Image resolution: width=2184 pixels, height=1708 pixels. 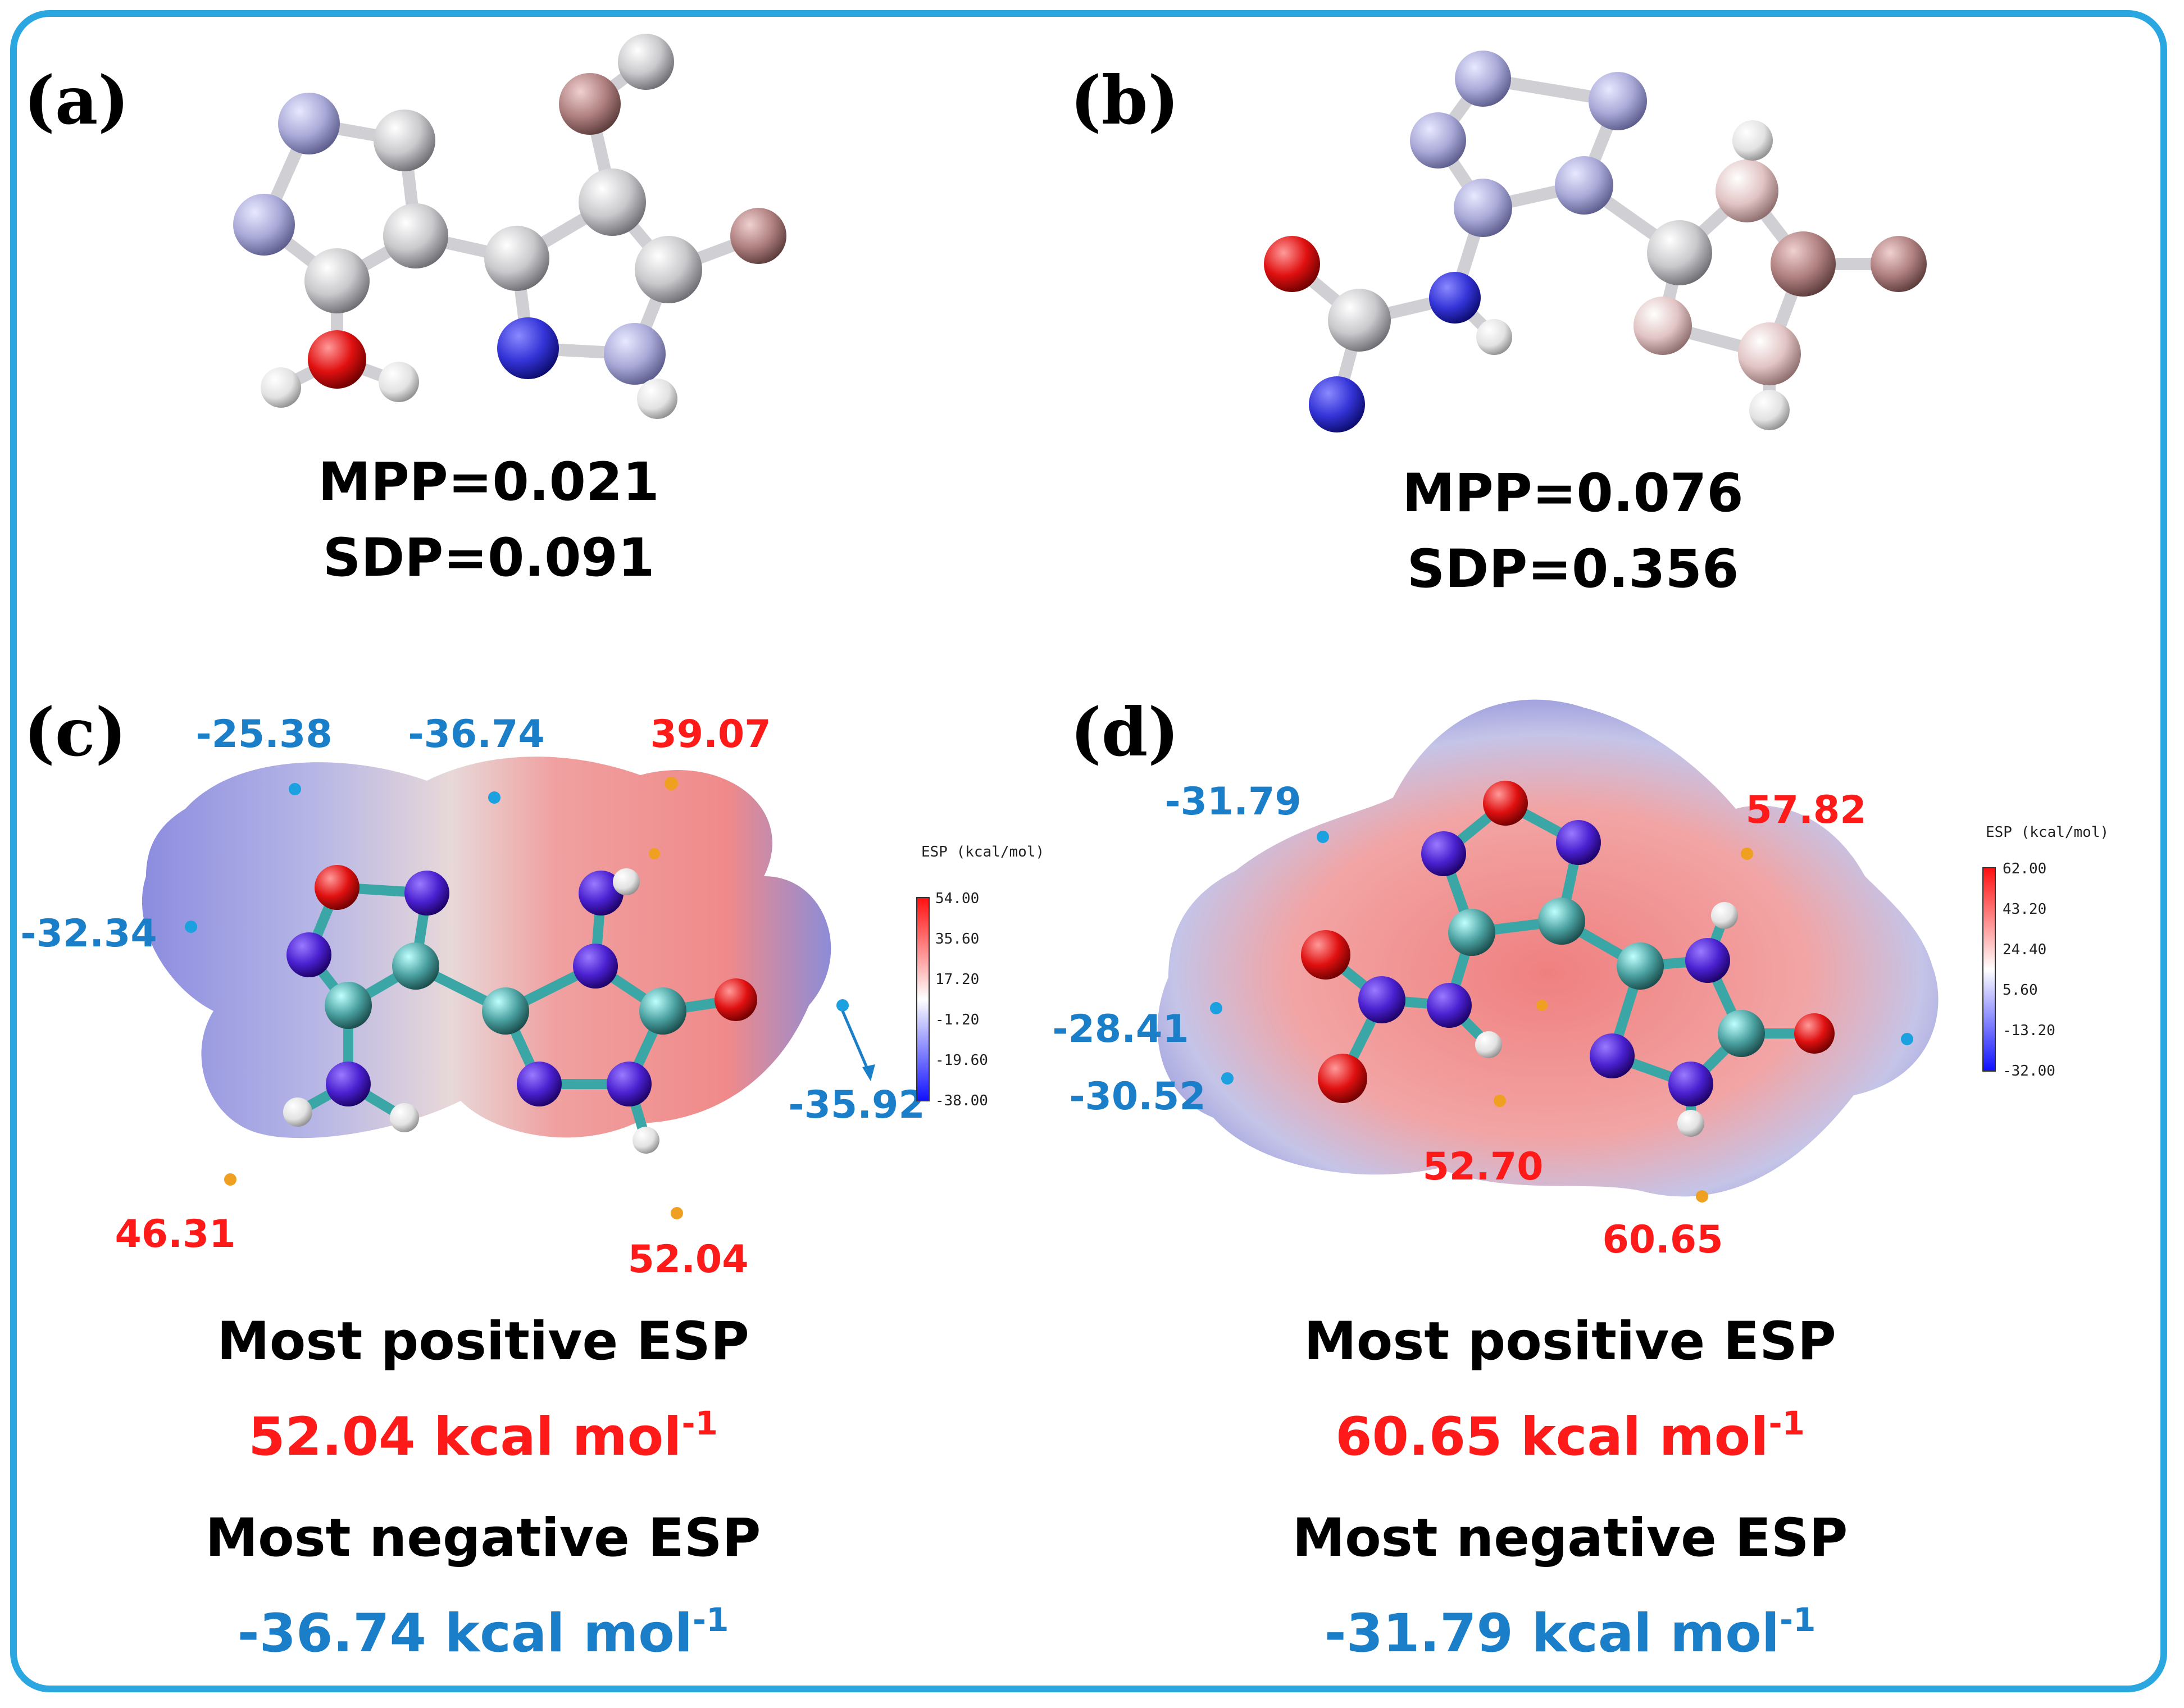 I want to click on colorbar-d-tick-4: 5.60, so click(x=2020, y=990).